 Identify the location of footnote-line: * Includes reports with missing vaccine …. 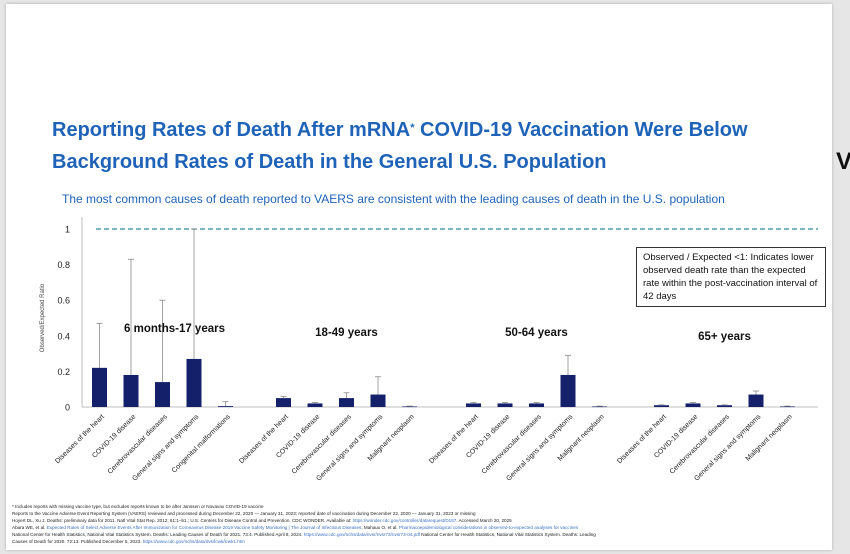
(138, 506).